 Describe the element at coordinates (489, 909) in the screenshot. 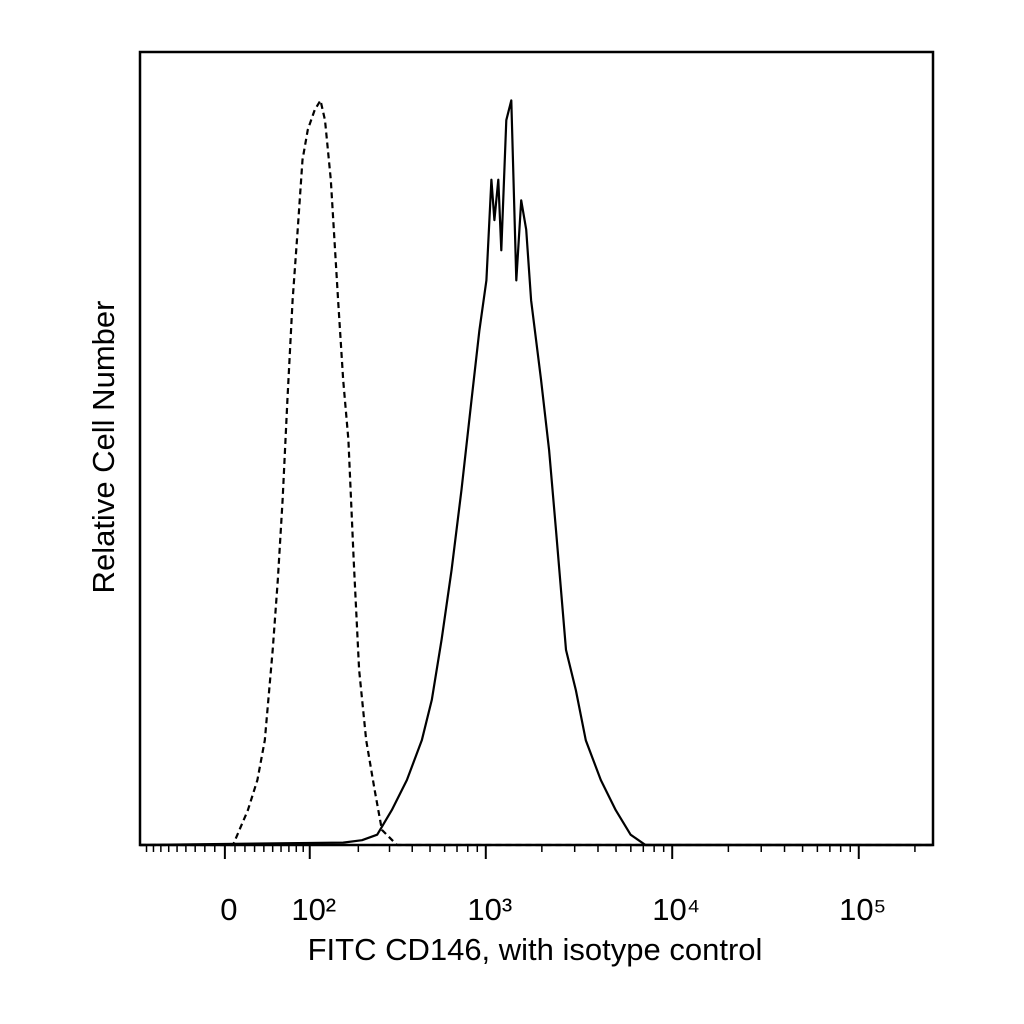

I see `x-tick-label: 10³` at that location.